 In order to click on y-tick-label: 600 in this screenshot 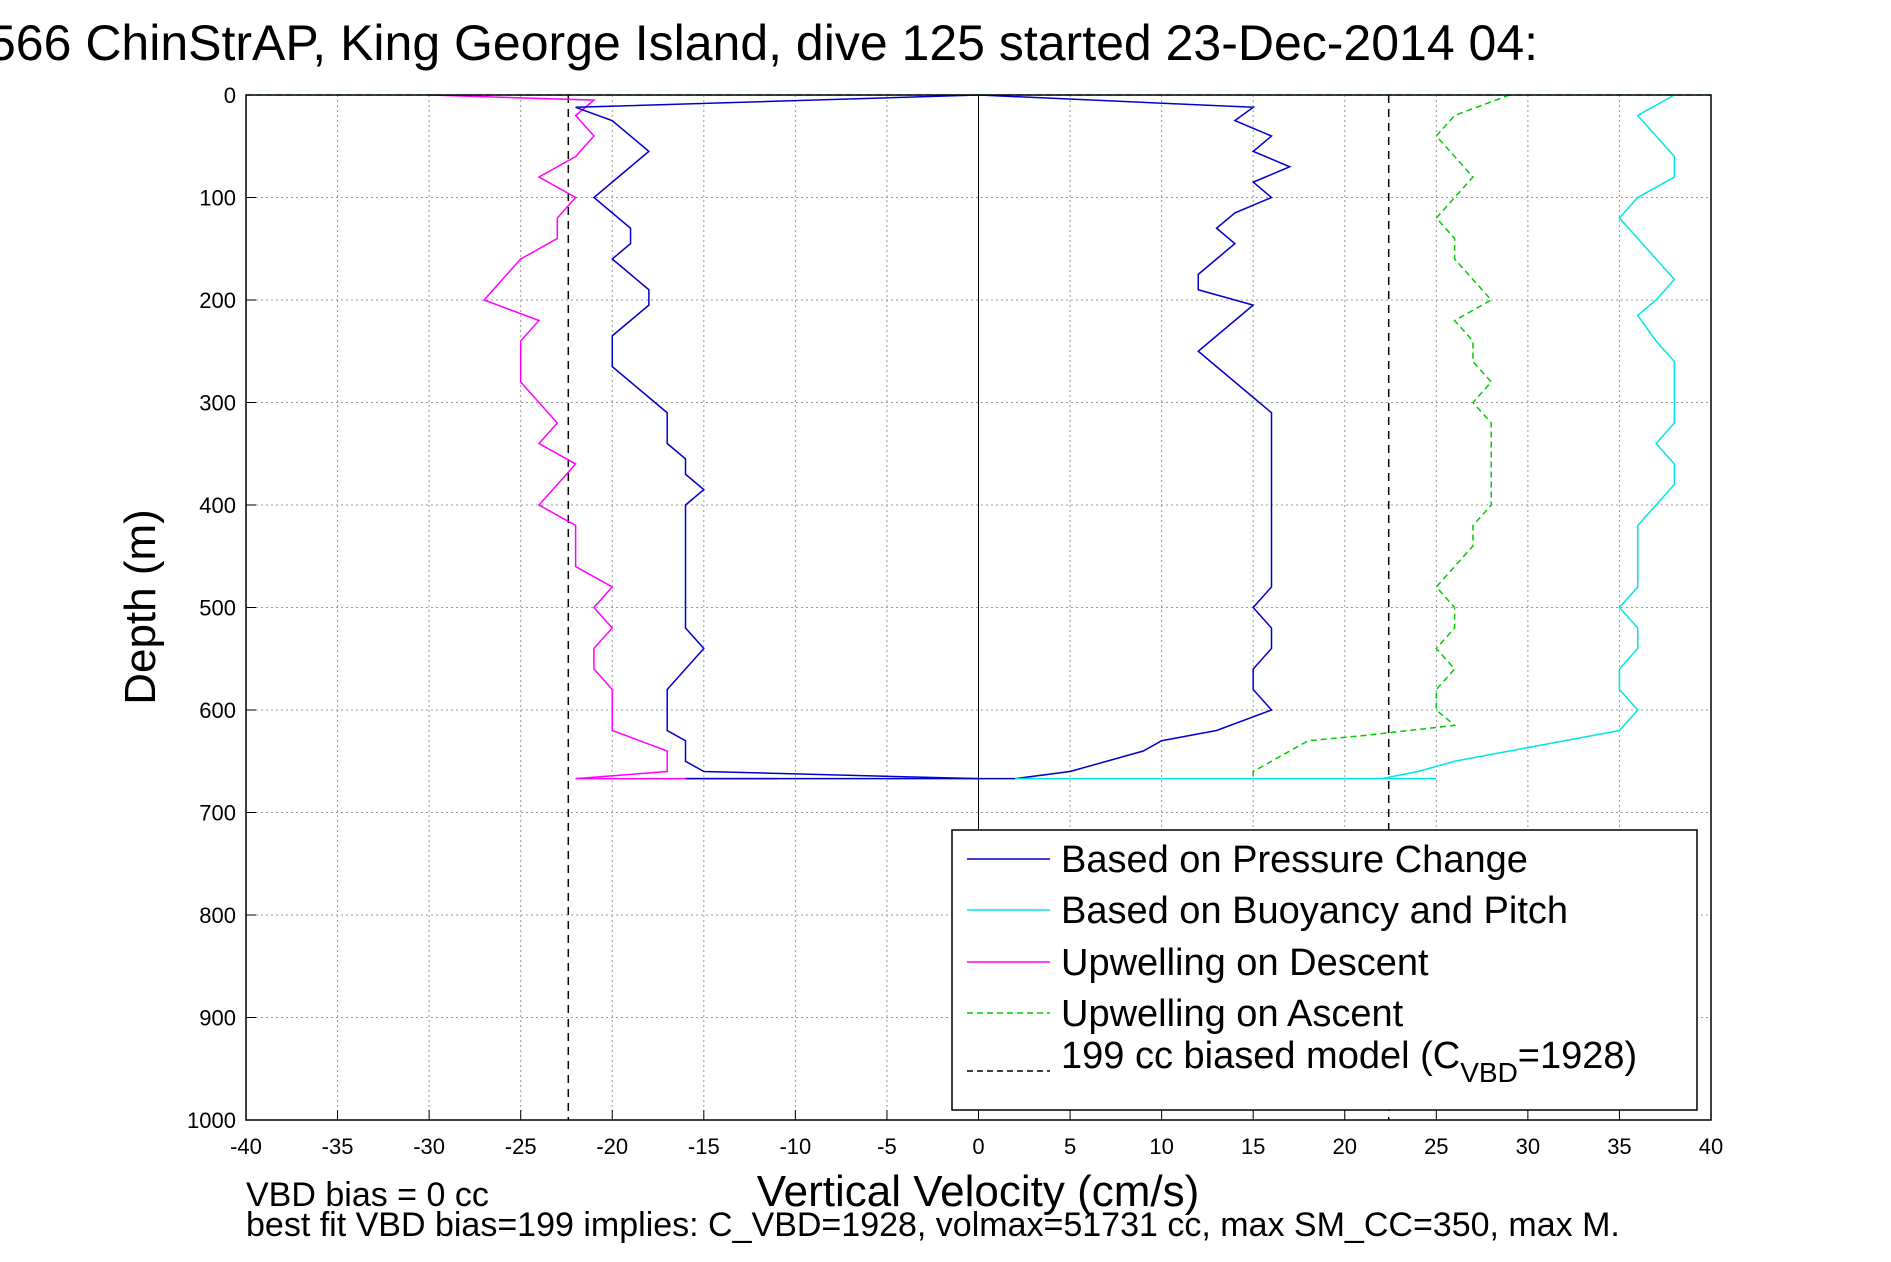, I will do `click(217, 710)`.